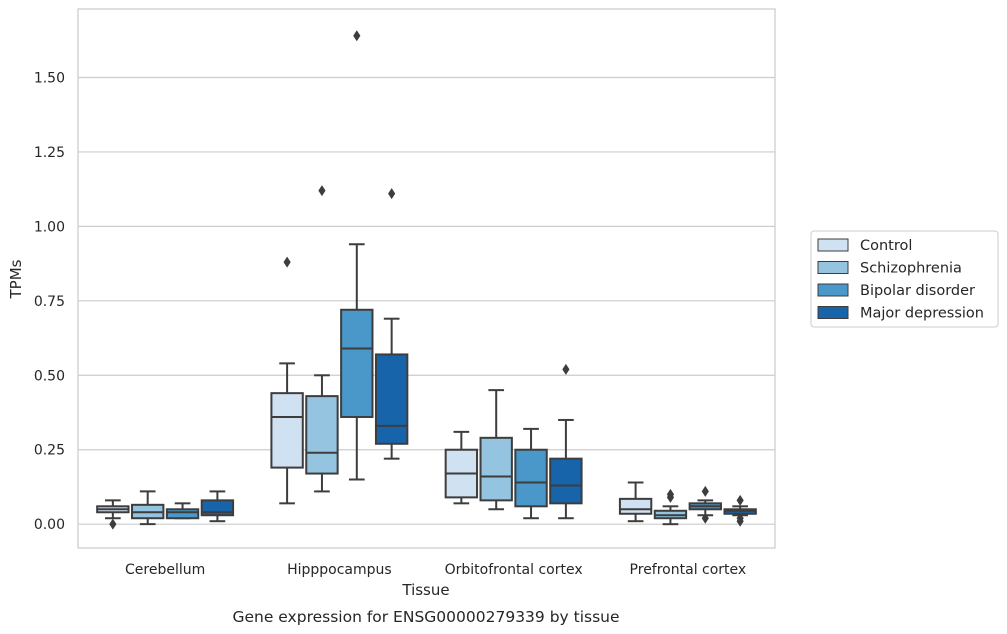 The width and height of the screenshot is (1007, 634). What do you see at coordinates (425, 590) in the screenshot?
I see `x-axis-label: Tissue` at bounding box center [425, 590].